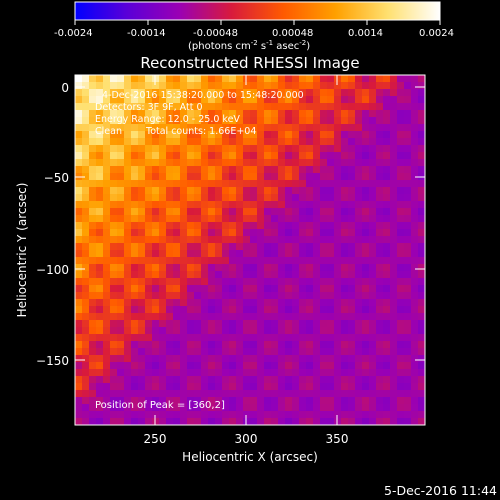 Image resolution: width=500 pixels, height=500 pixels. Describe the element at coordinates (203, 95) in the screenshot. I see `annotation-time-range: 4-Dec-2016 15:38:20.000 to 15:48:20.000` at that location.